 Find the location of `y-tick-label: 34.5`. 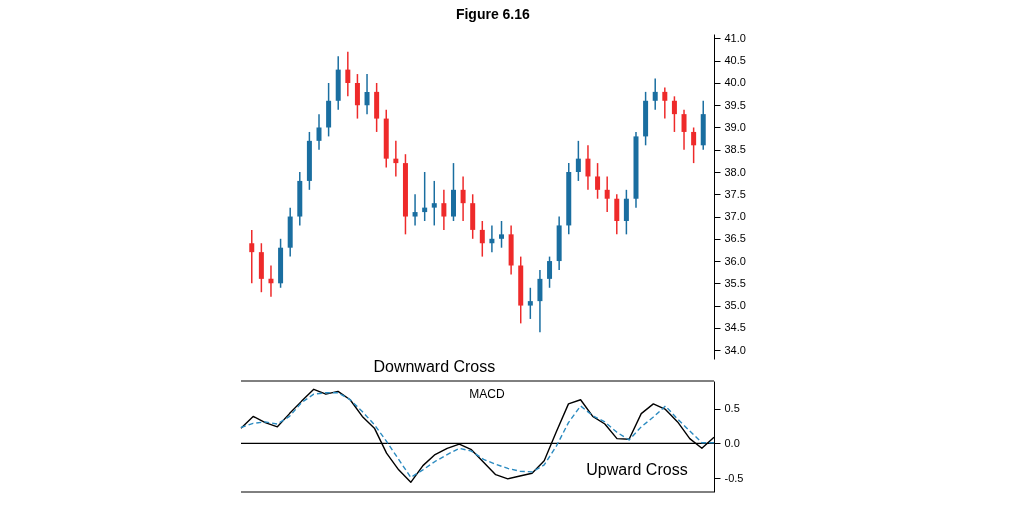

y-tick-label: 34.5 is located at coordinates (735, 327).